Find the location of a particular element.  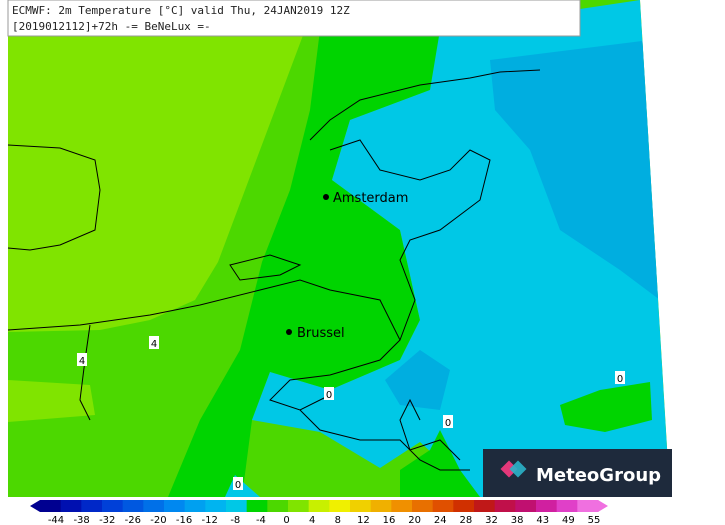

colorbar-label: -4 is located at coordinates (261, 520).